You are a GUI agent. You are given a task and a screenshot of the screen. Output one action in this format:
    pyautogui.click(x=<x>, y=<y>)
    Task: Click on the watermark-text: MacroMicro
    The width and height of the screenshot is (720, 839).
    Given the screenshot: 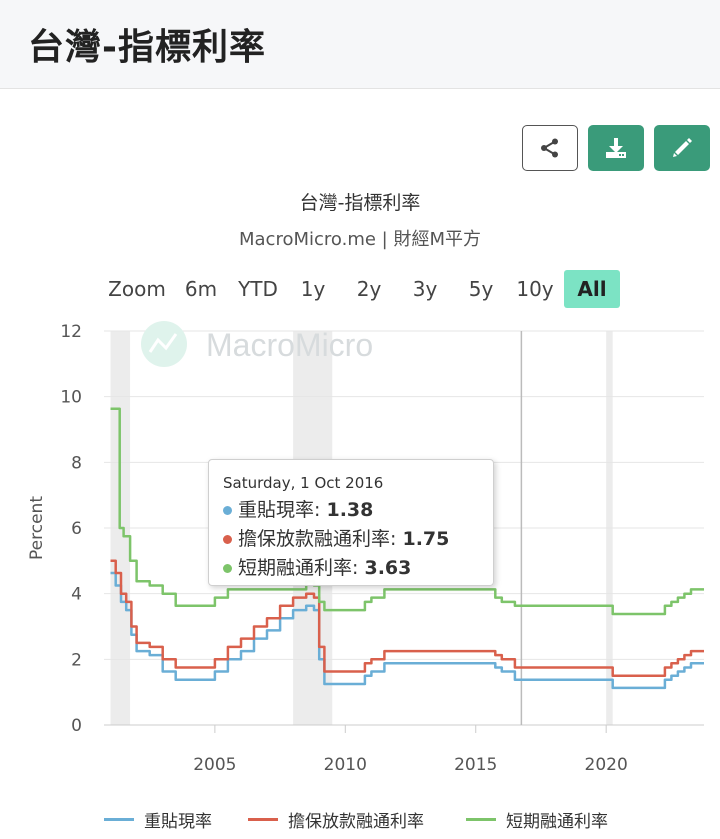 What is the action you would take?
    pyautogui.click(x=289, y=345)
    